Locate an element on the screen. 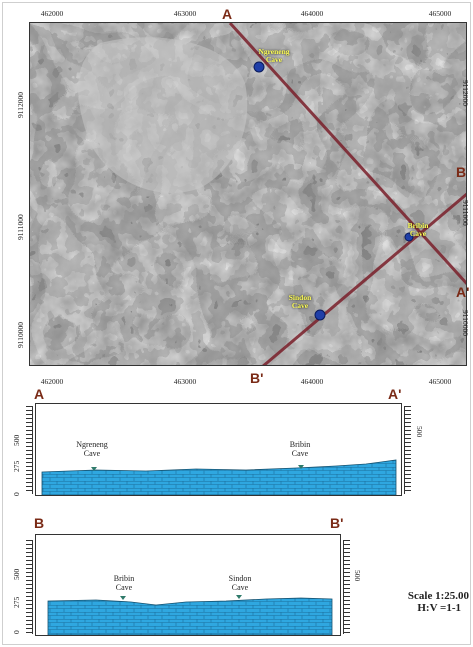  scale-note: Scale 1:25.00 H:V =1-1 is located at coordinates (438, 602).